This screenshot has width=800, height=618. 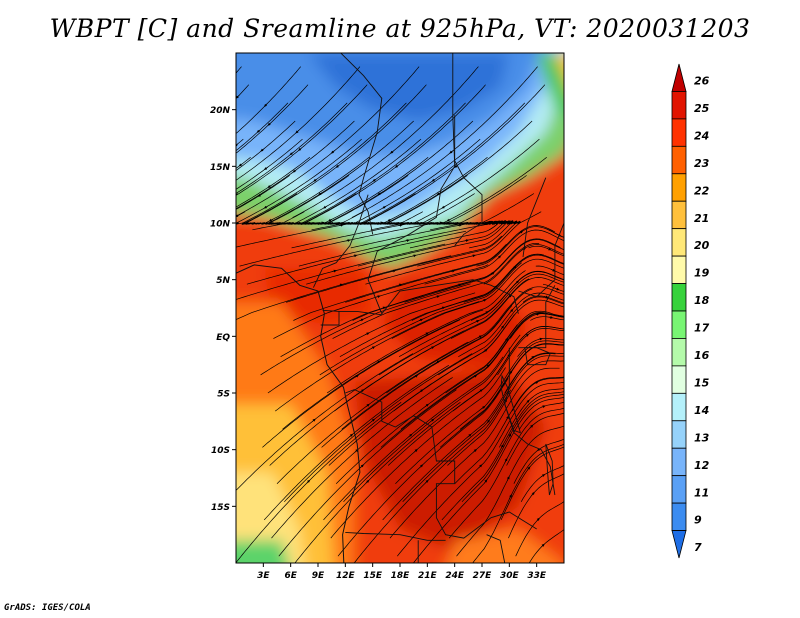 What do you see at coordinates (702, 437) in the screenshot?
I see `colorbar-label: 13` at bounding box center [702, 437].